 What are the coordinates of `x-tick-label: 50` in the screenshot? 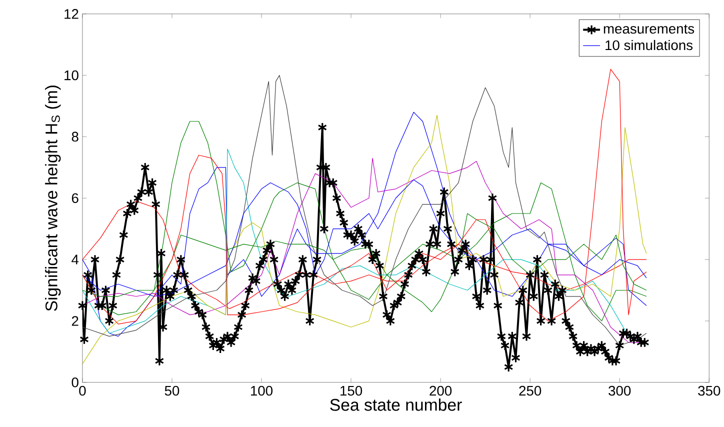 It's located at (172, 391).